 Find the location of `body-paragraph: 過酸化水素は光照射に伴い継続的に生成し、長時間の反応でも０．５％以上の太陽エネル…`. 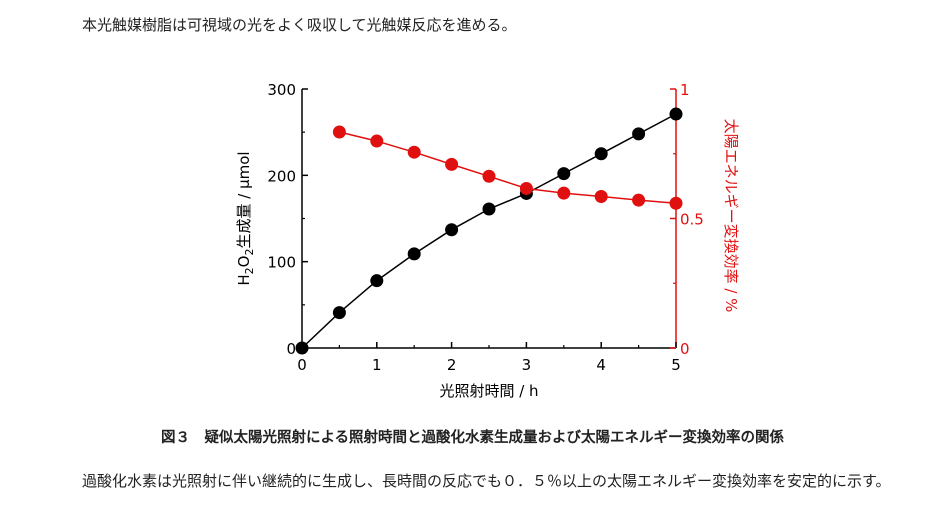

body-paragraph: 過酸化水素は光照射に伴い継続的に生成し、長時間の反応でも０．５％以上の太陽エネル… is located at coordinates (486, 481).